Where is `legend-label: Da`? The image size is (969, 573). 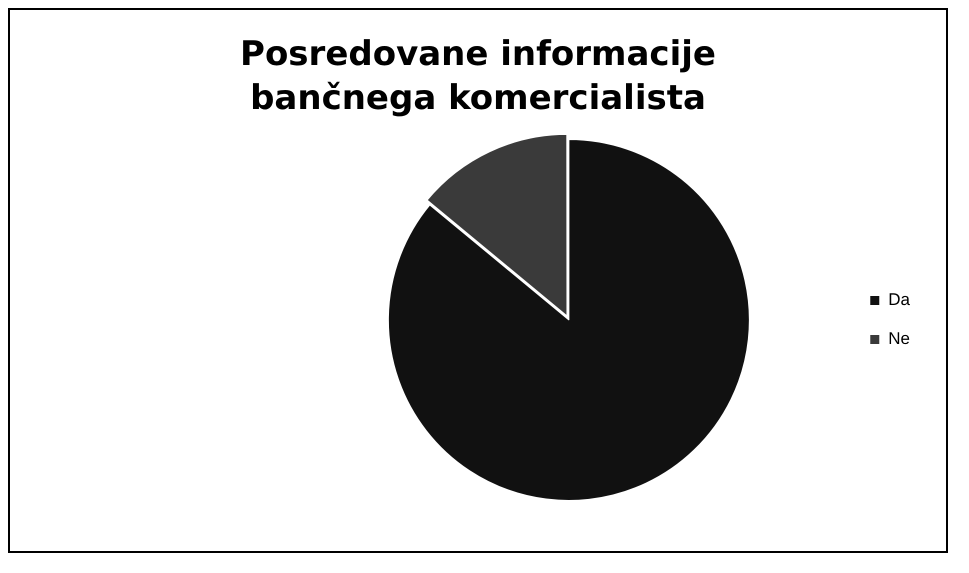
legend-label: Da is located at coordinates (899, 300).